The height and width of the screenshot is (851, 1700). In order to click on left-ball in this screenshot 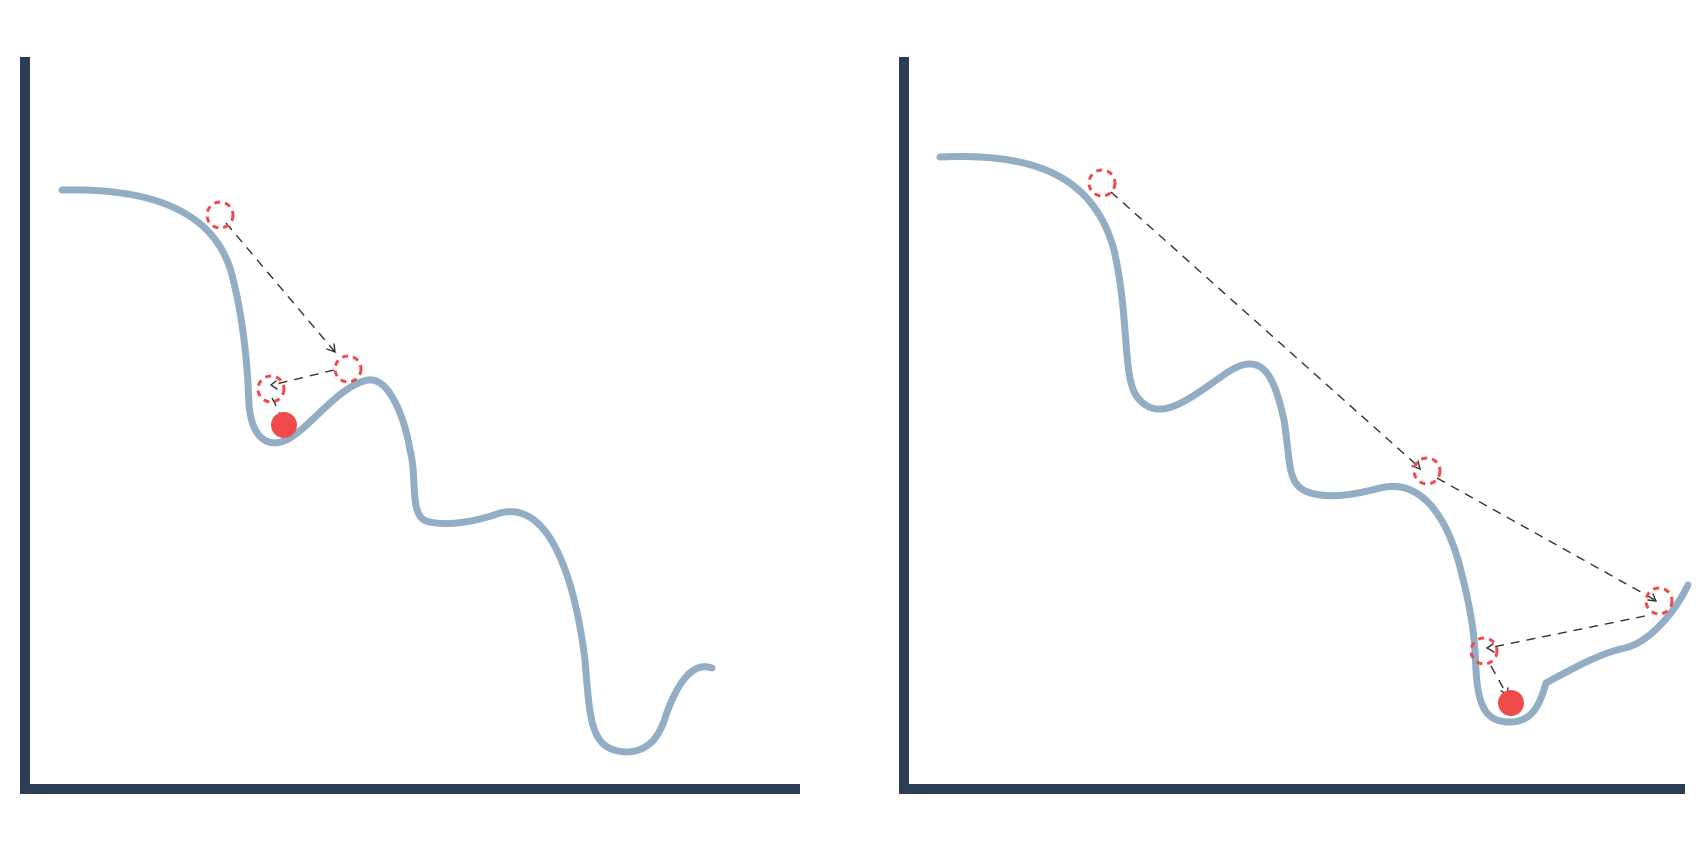, I will do `click(284, 425)`.